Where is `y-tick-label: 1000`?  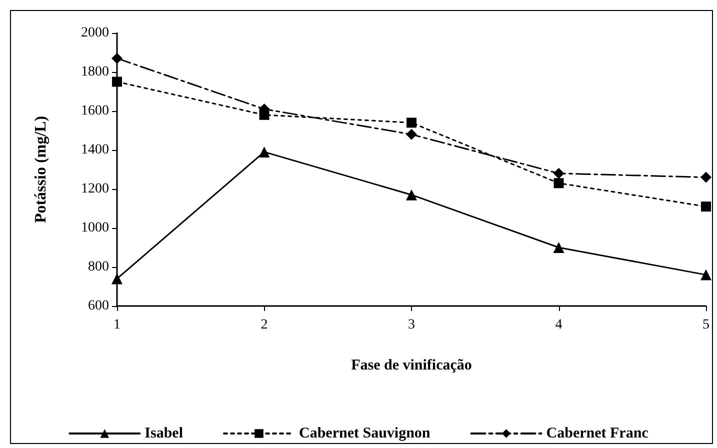
y-tick-label: 1000 is located at coordinates (95, 228).